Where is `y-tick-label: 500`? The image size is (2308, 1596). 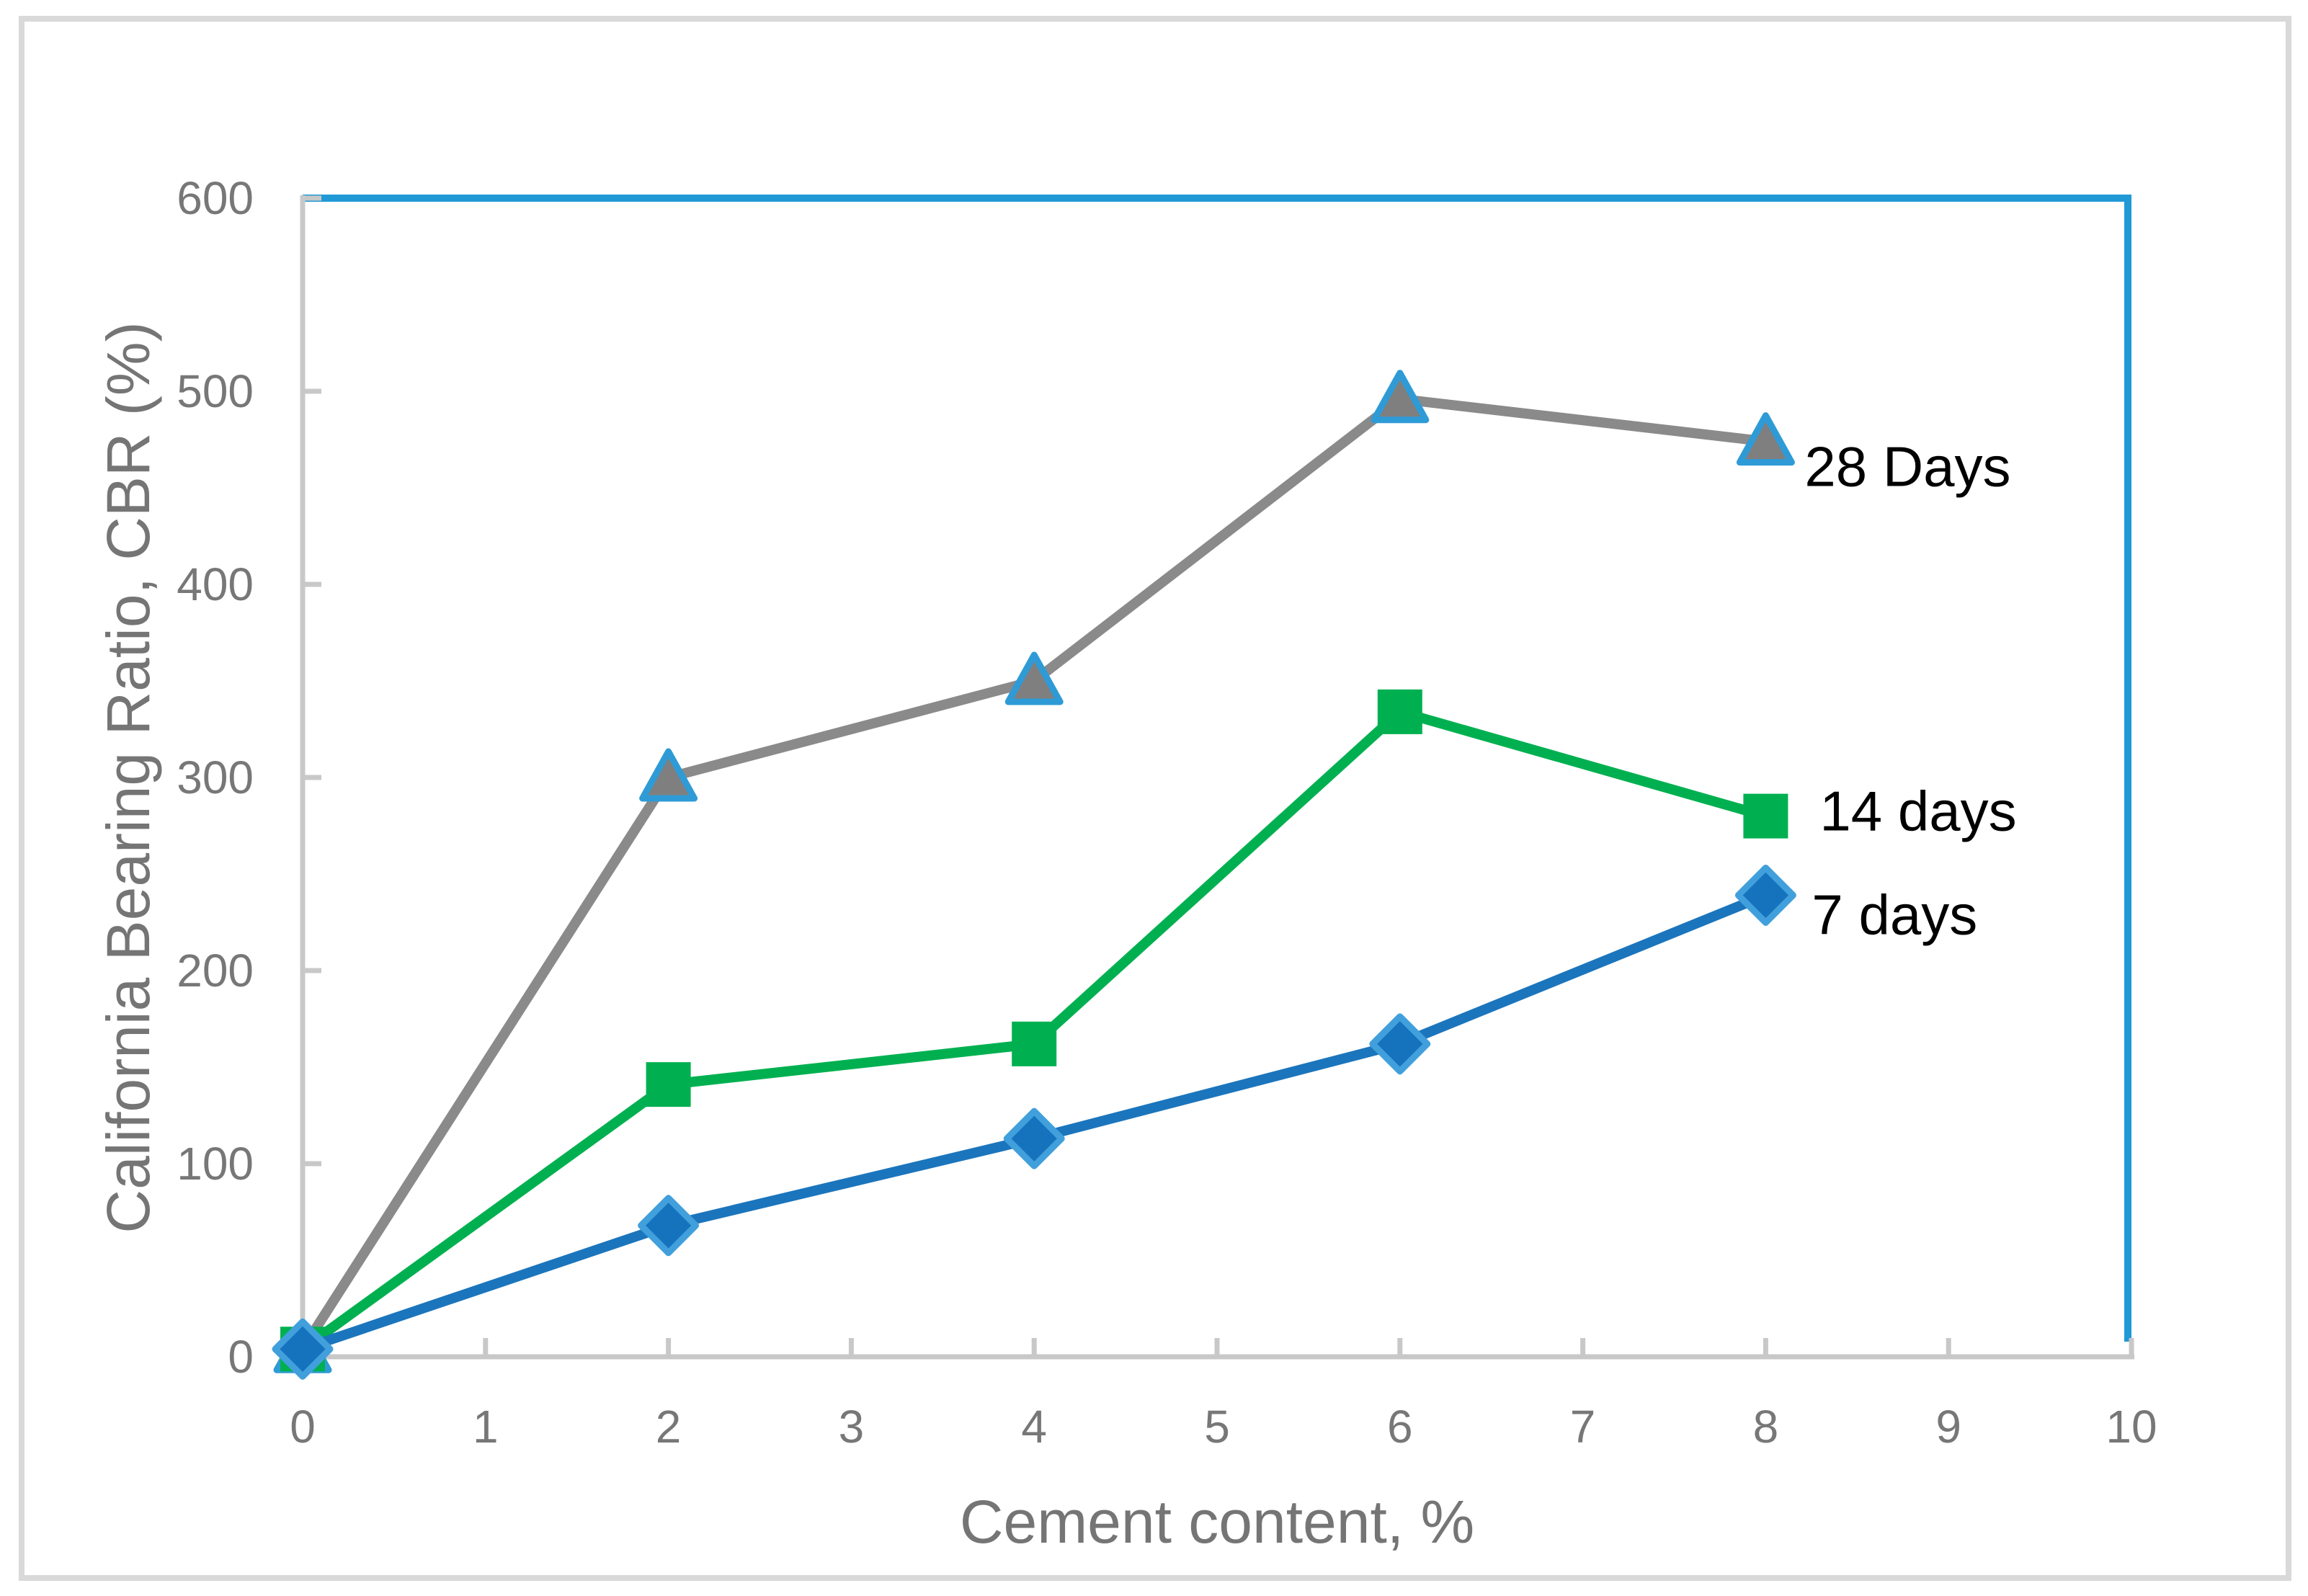 y-tick-label: 500 is located at coordinates (216, 391).